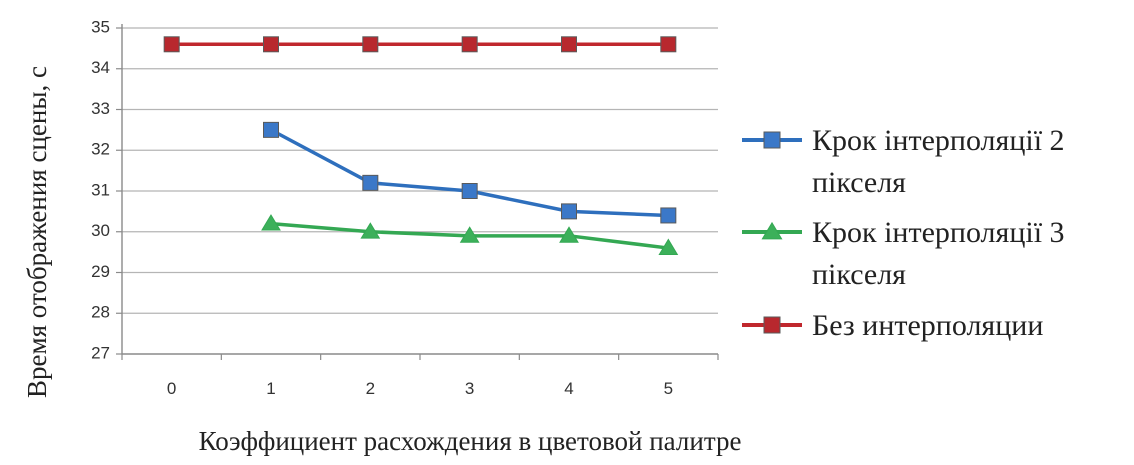  I want to click on y-axis-ticks: 27 28 29 30 31 32 33 34 35, so click(106, 189).